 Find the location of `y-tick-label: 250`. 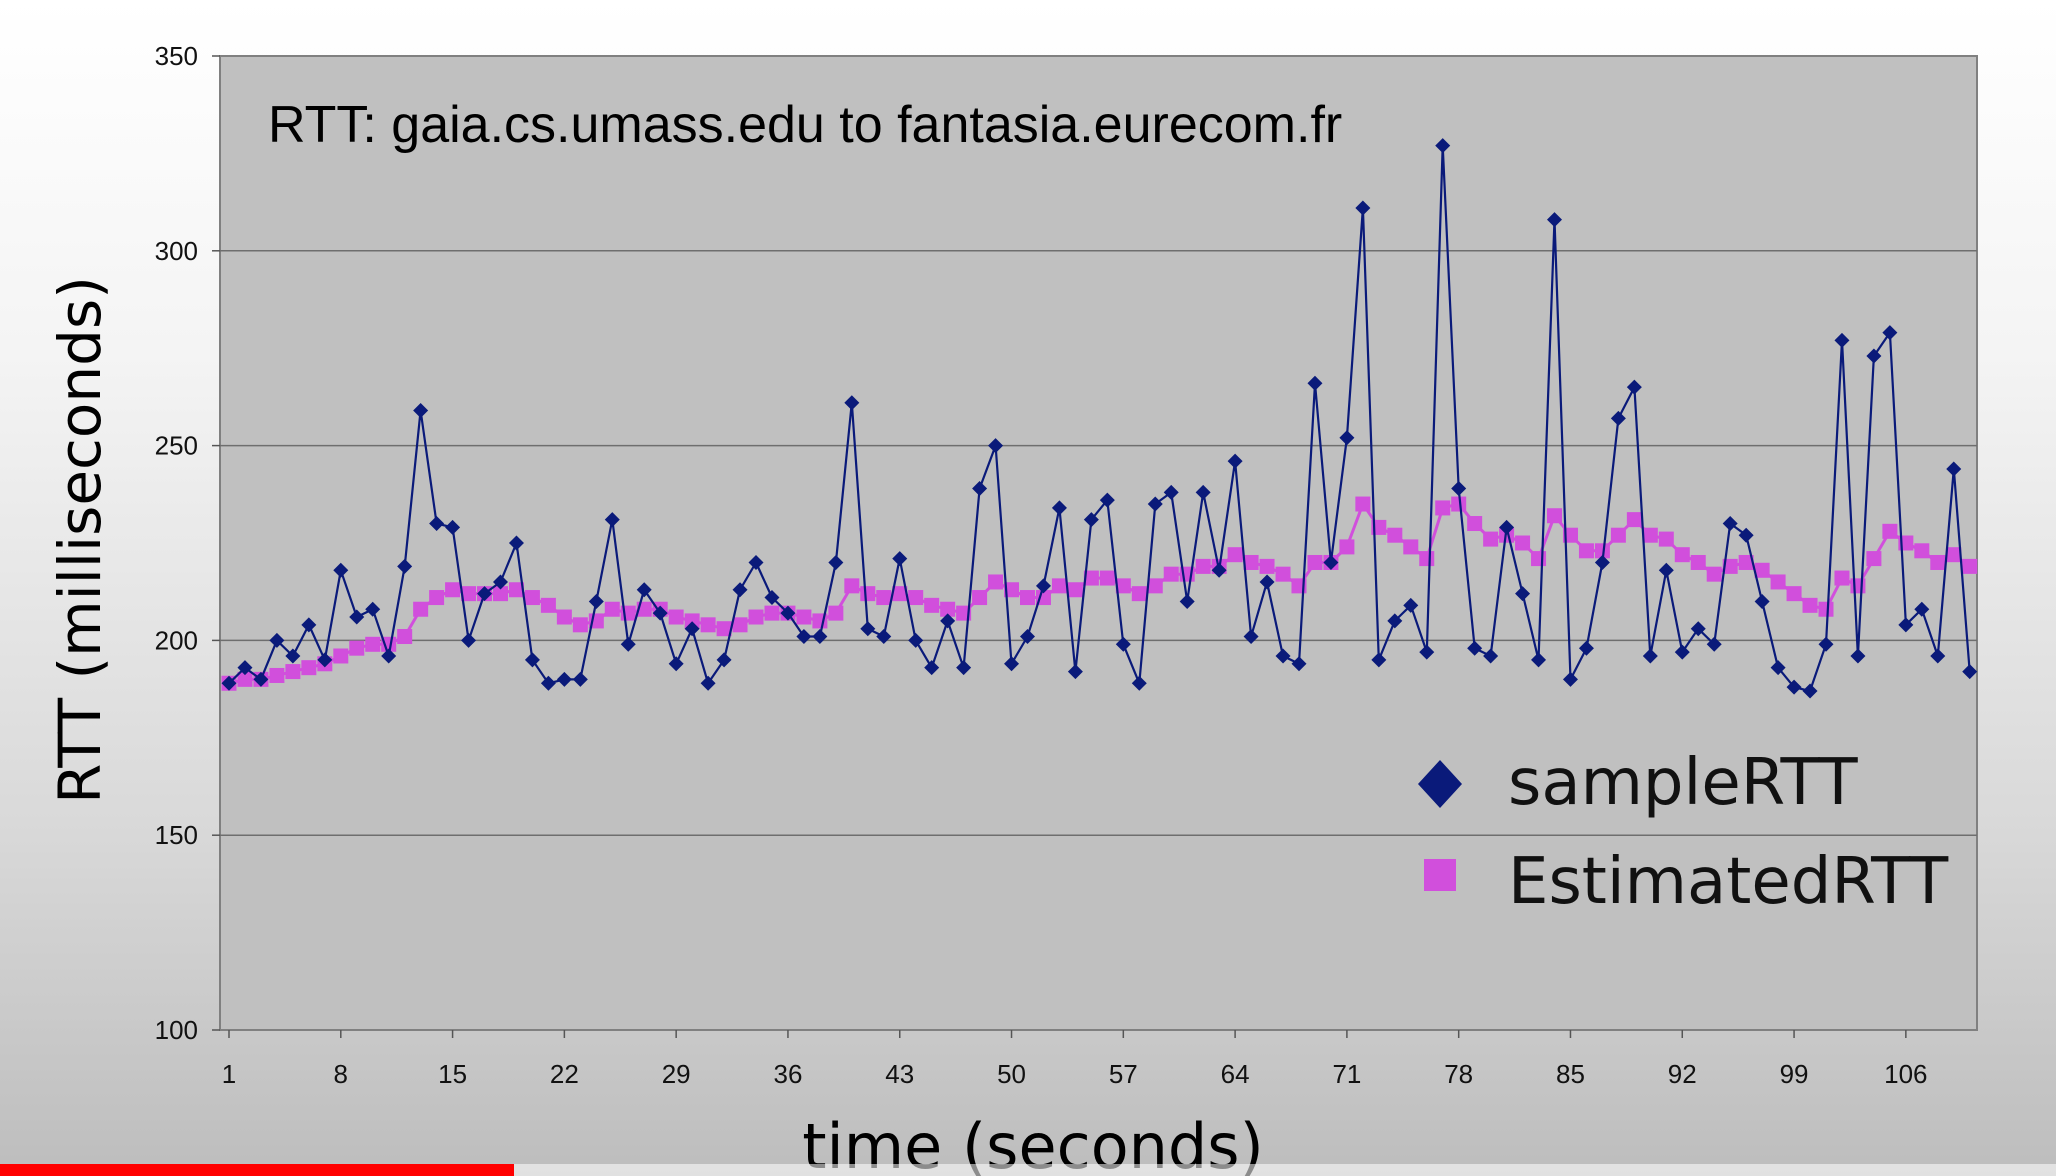

y-tick-label: 250 is located at coordinates (176, 446).